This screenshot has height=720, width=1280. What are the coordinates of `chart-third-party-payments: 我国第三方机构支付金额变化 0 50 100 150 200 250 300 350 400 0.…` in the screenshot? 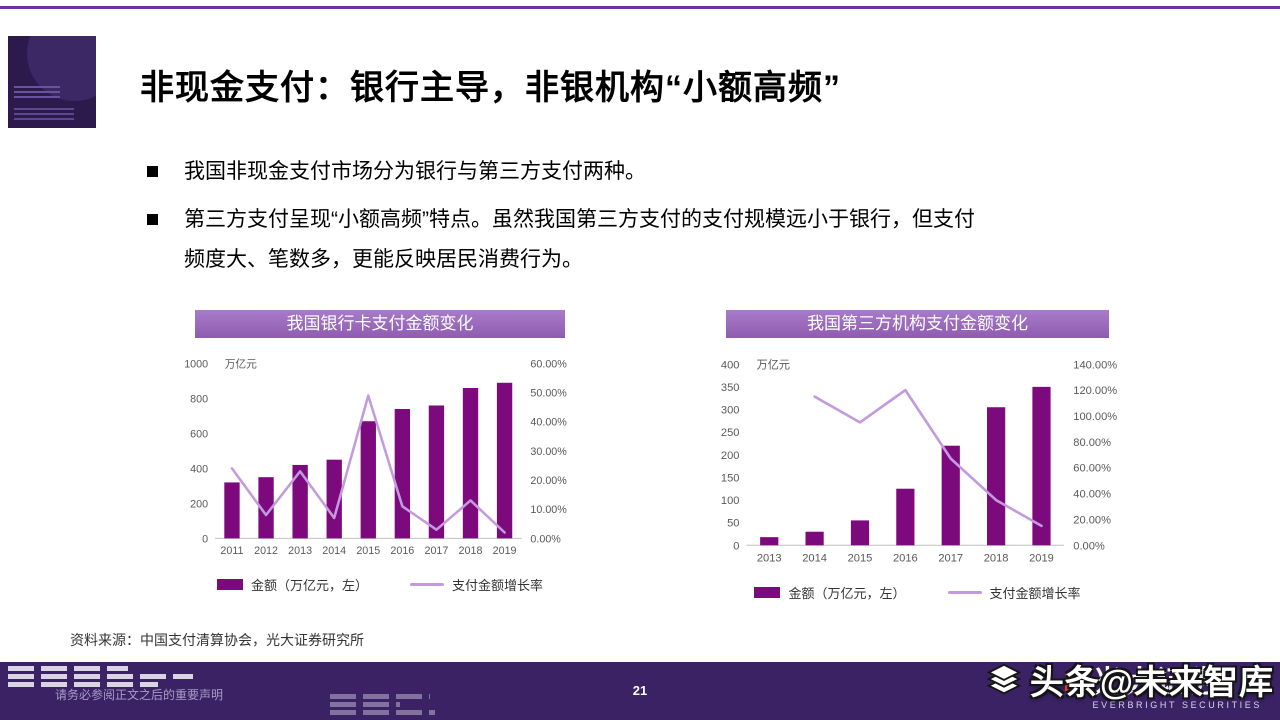 It's located at (917, 456).